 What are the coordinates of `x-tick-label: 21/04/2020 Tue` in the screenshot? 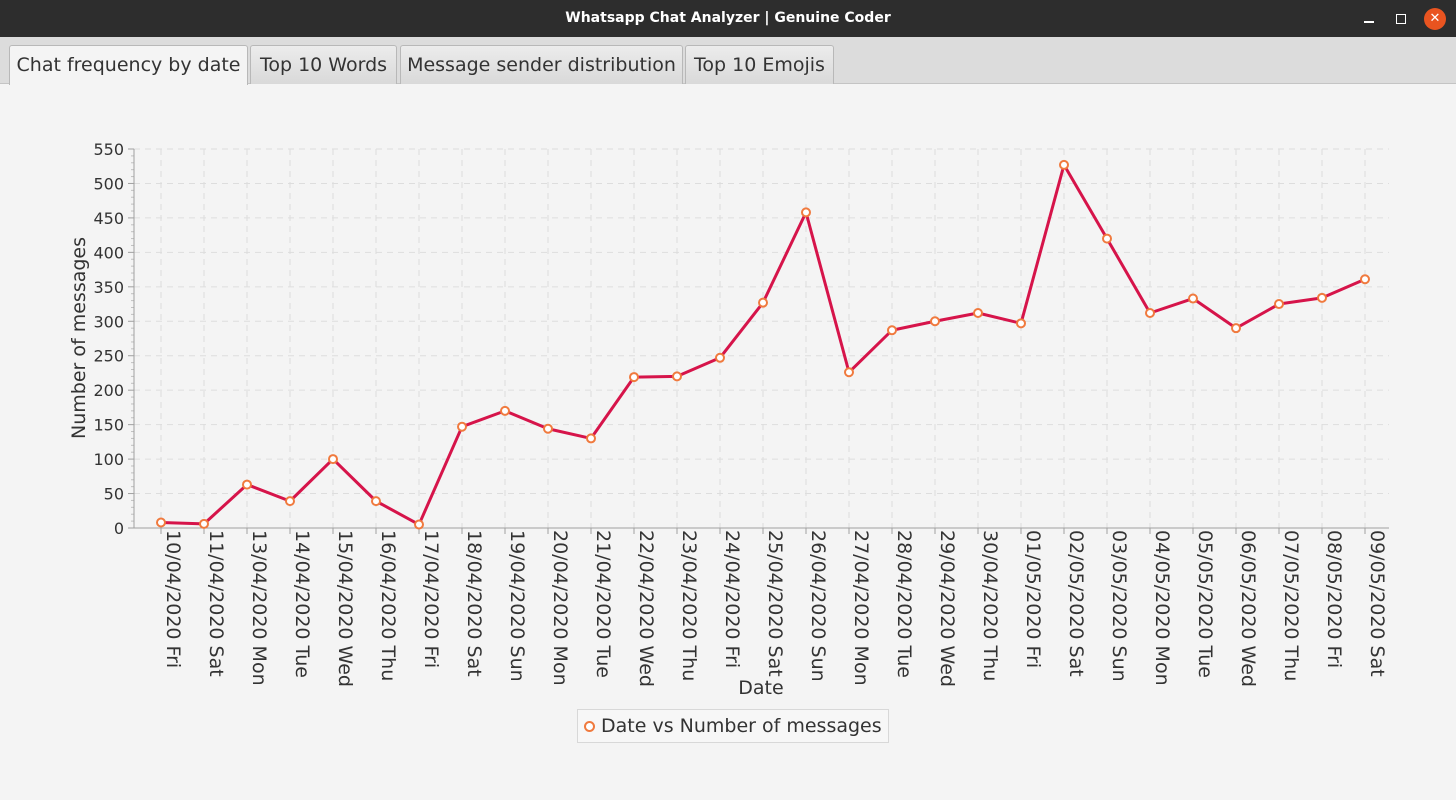 It's located at (603, 604).